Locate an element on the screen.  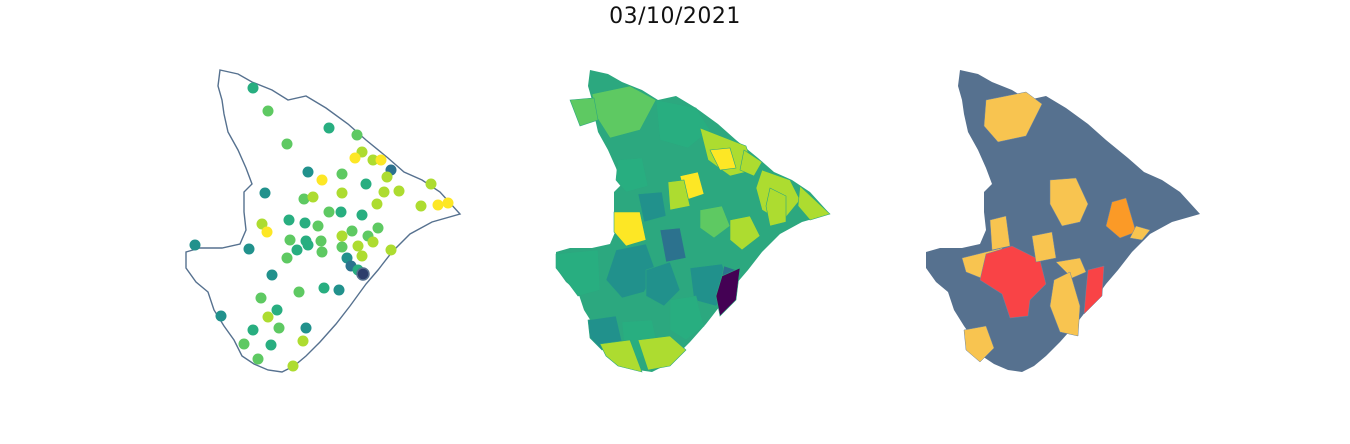
category-map-panel is located at coordinates (1063, 221).